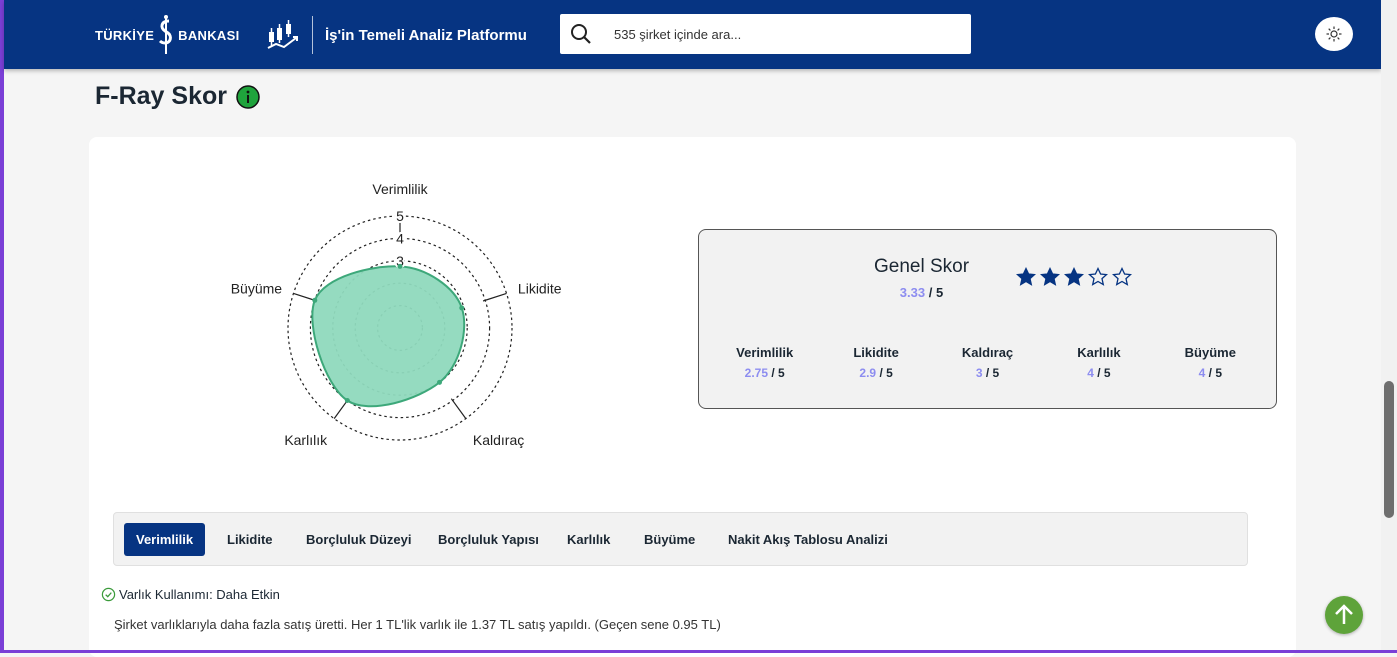 This screenshot has width=1397, height=657. I want to click on bank-name-right: BANKASI, so click(209, 35).